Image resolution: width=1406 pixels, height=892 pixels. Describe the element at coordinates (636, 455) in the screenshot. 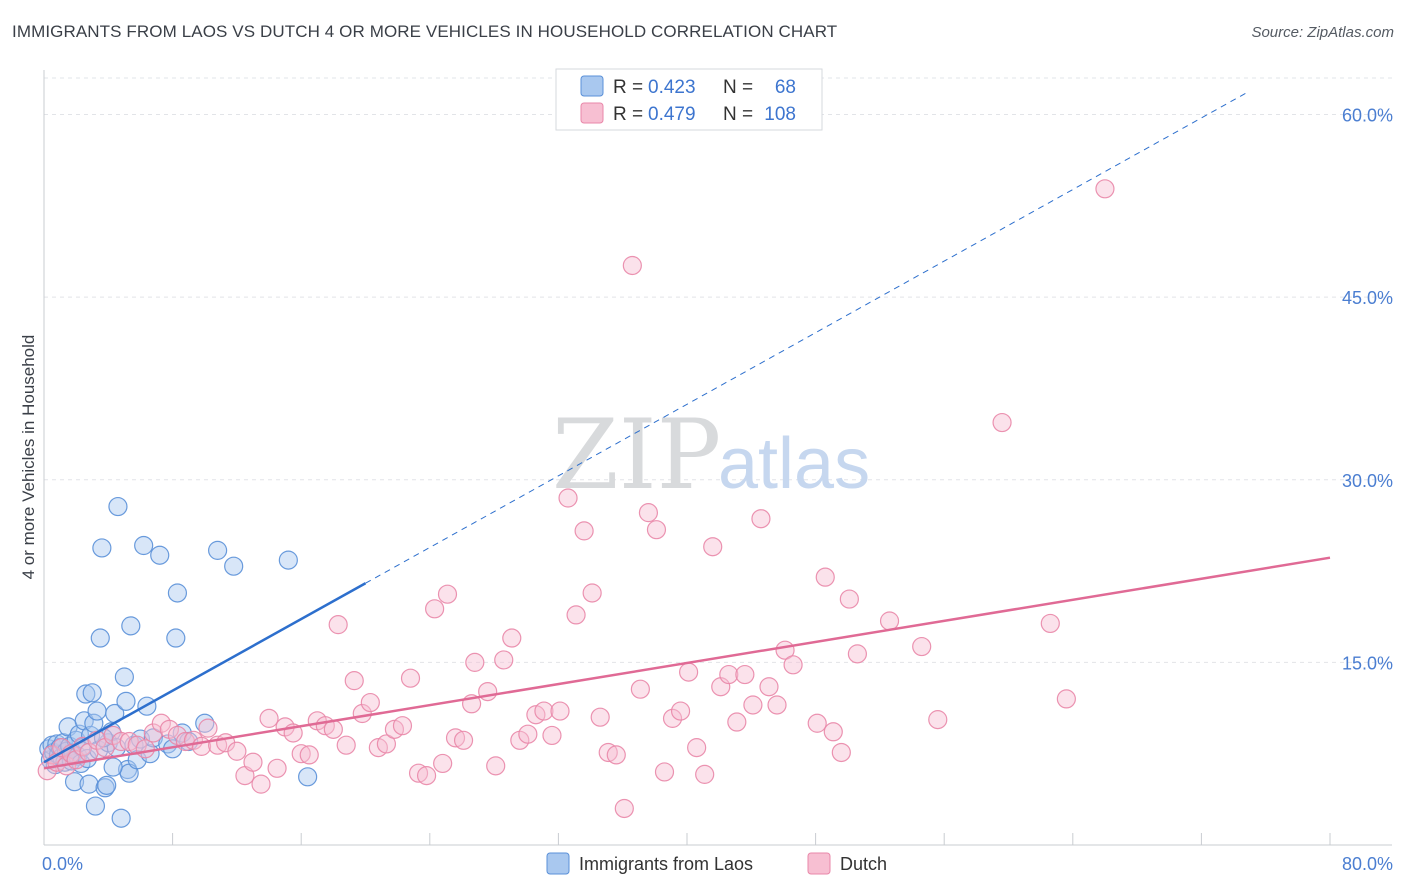

I see `watermark-zip: ZIP` at that location.